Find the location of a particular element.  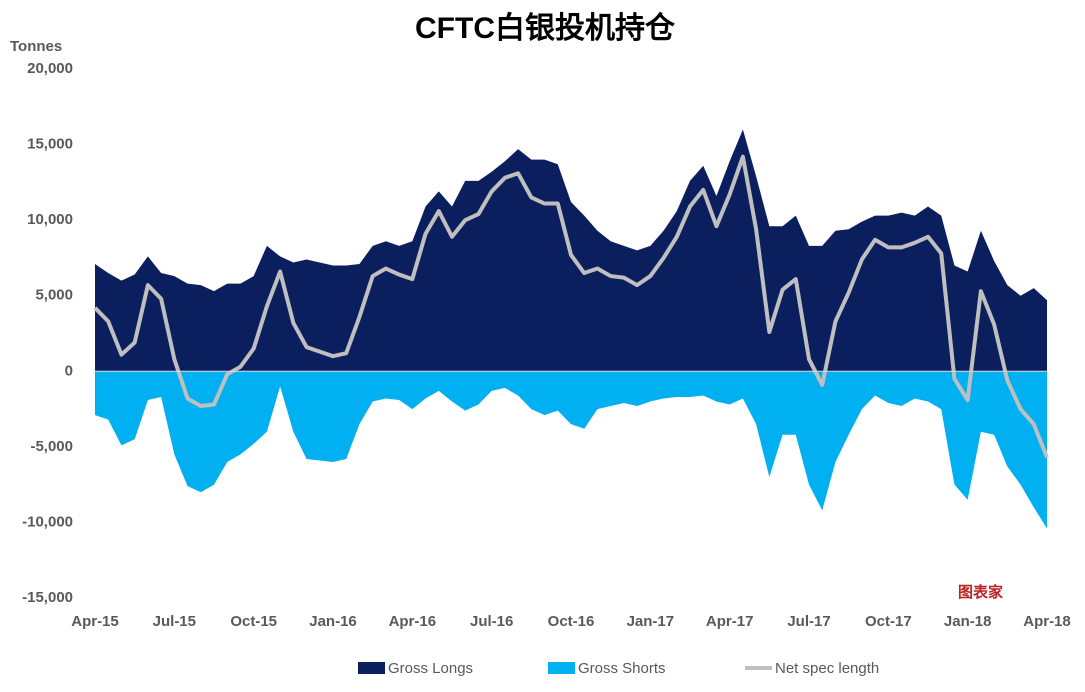

x-tick-label: Oct-17 is located at coordinates (888, 621).